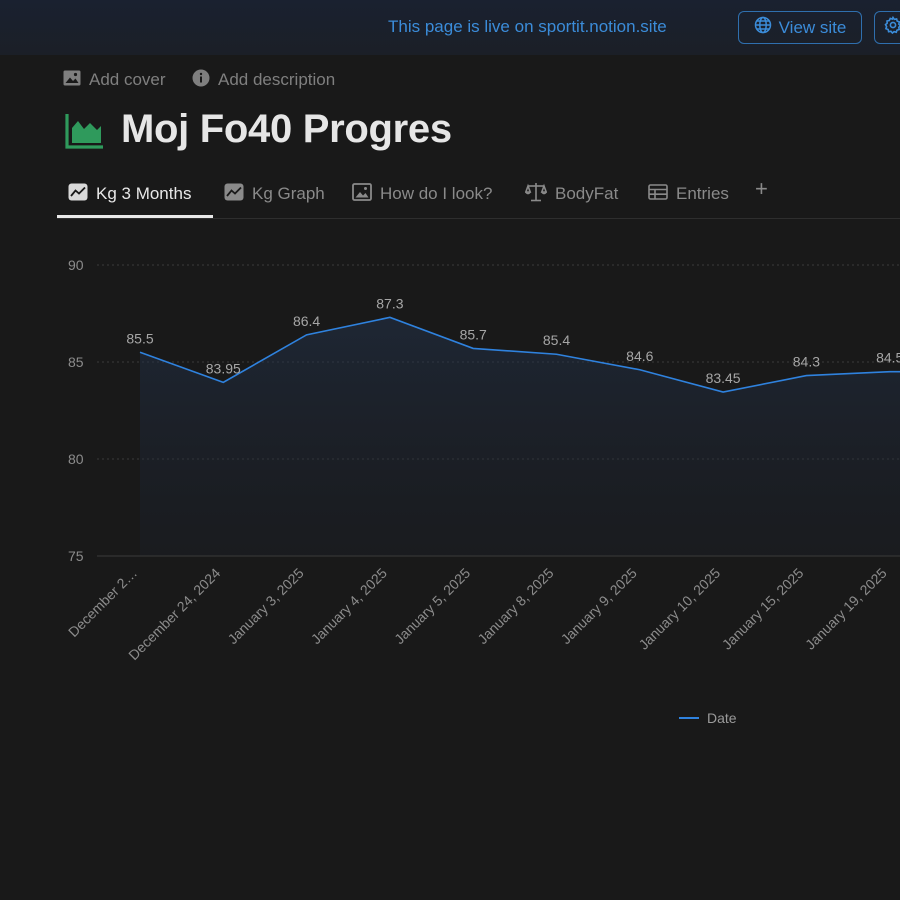 The height and width of the screenshot is (900, 900). What do you see at coordinates (277, 79) in the screenshot?
I see `add-description-label: Add description` at bounding box center [277, 79].